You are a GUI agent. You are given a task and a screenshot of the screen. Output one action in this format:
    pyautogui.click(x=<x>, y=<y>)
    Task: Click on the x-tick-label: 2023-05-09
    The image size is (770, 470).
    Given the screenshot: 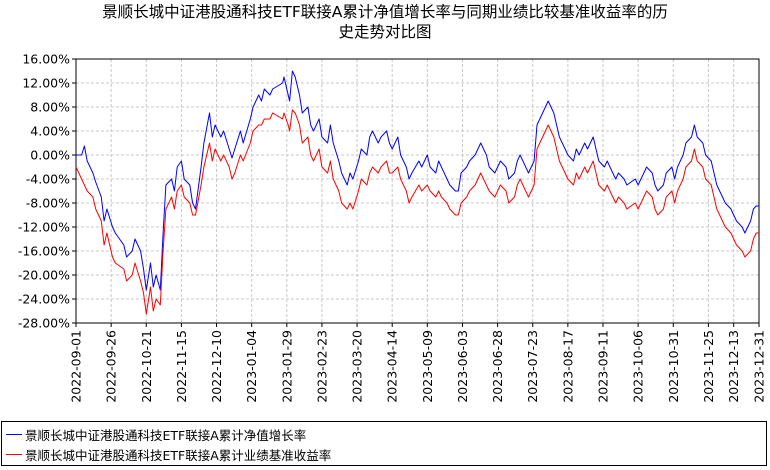 What is the action you would take?
    pyautogui.click(x=427, y=366)
    